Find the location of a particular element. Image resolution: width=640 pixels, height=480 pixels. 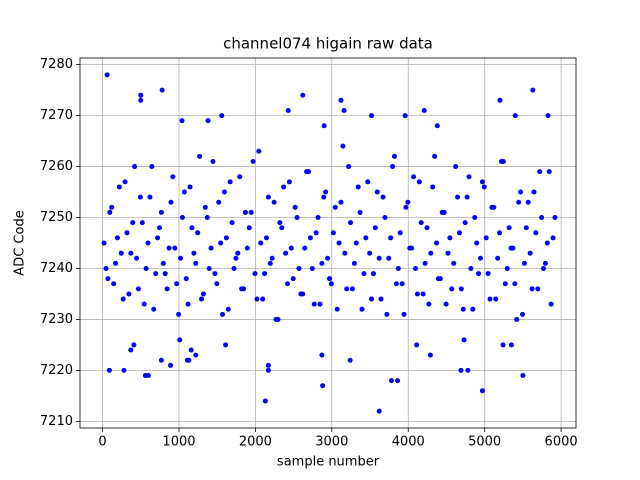

y-tick-label: 7230 is located at coordinates (56, 319).